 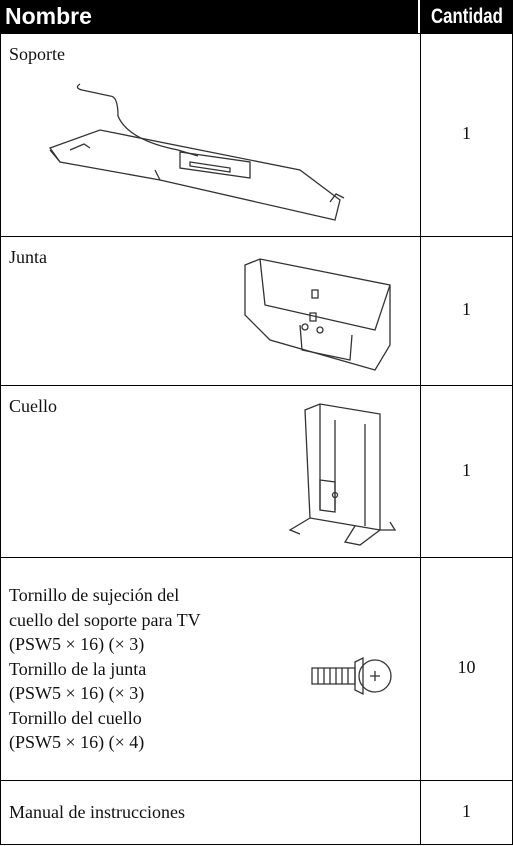 What do you see at coordinates (77, 742) in the screenshot?
I see `name-text: (PSW5 × 16) (× 4)` at bounding box center [77, 742].